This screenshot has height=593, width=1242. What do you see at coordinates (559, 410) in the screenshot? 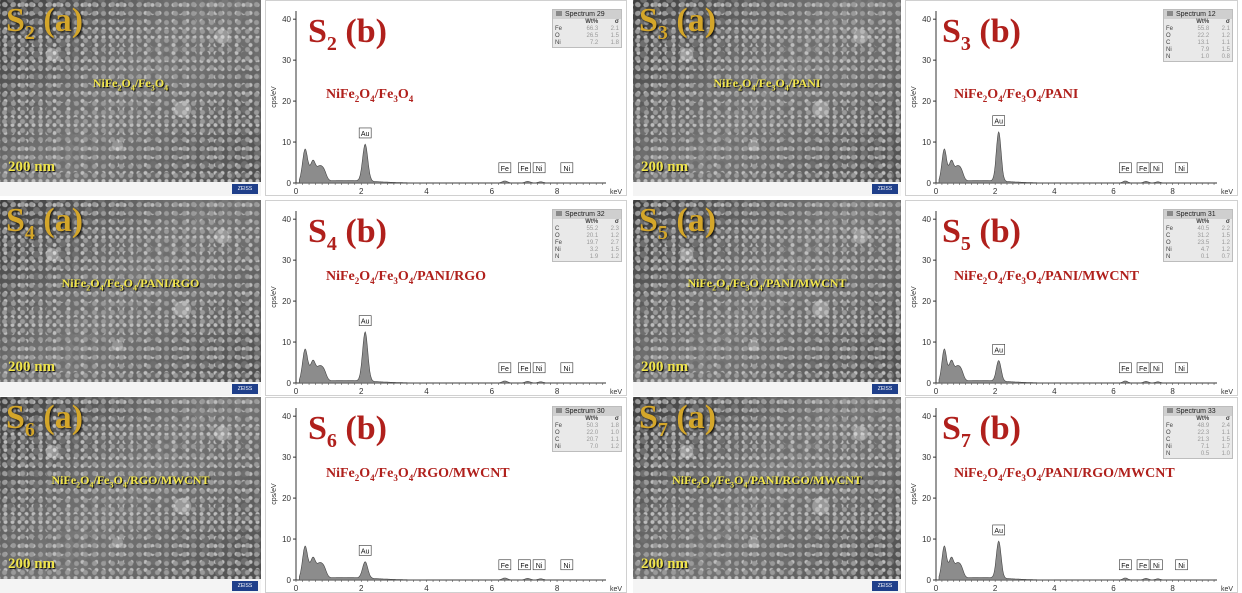
I see `legend-swatch` at bounding box center [559, 410].